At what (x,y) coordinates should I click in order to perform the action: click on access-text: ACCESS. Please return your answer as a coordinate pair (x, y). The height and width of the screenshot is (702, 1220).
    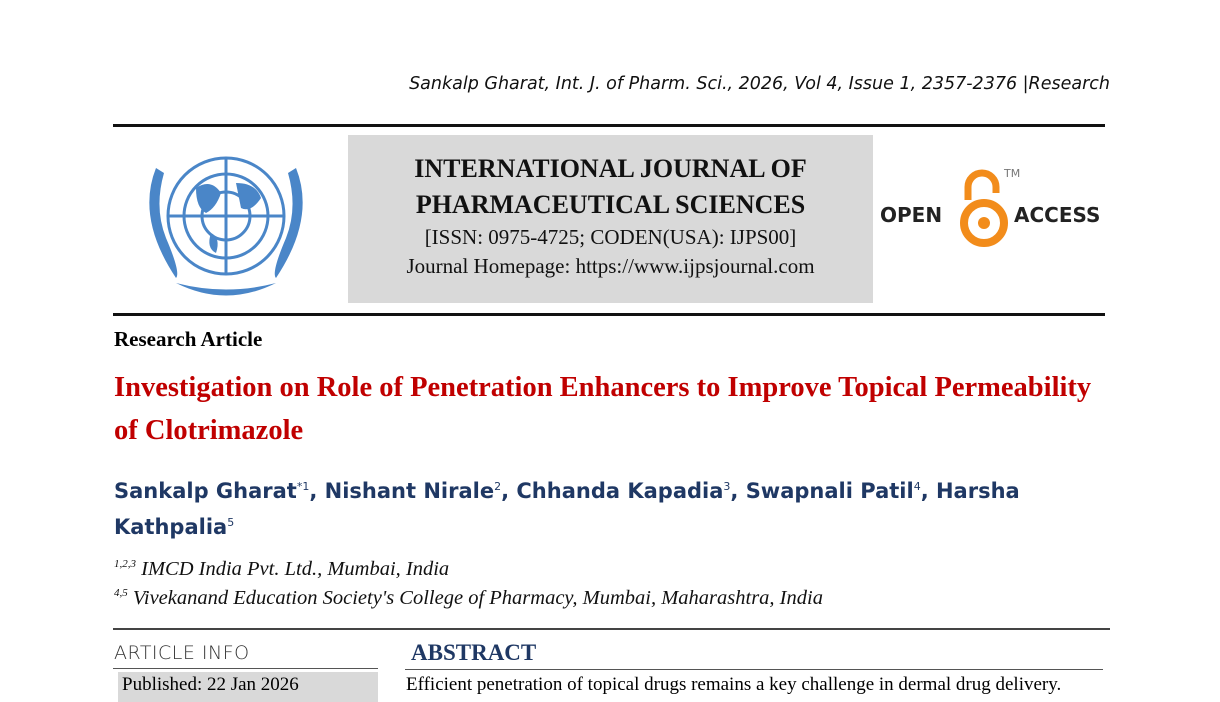
    Looking at the image, I should click on (1057, 215).